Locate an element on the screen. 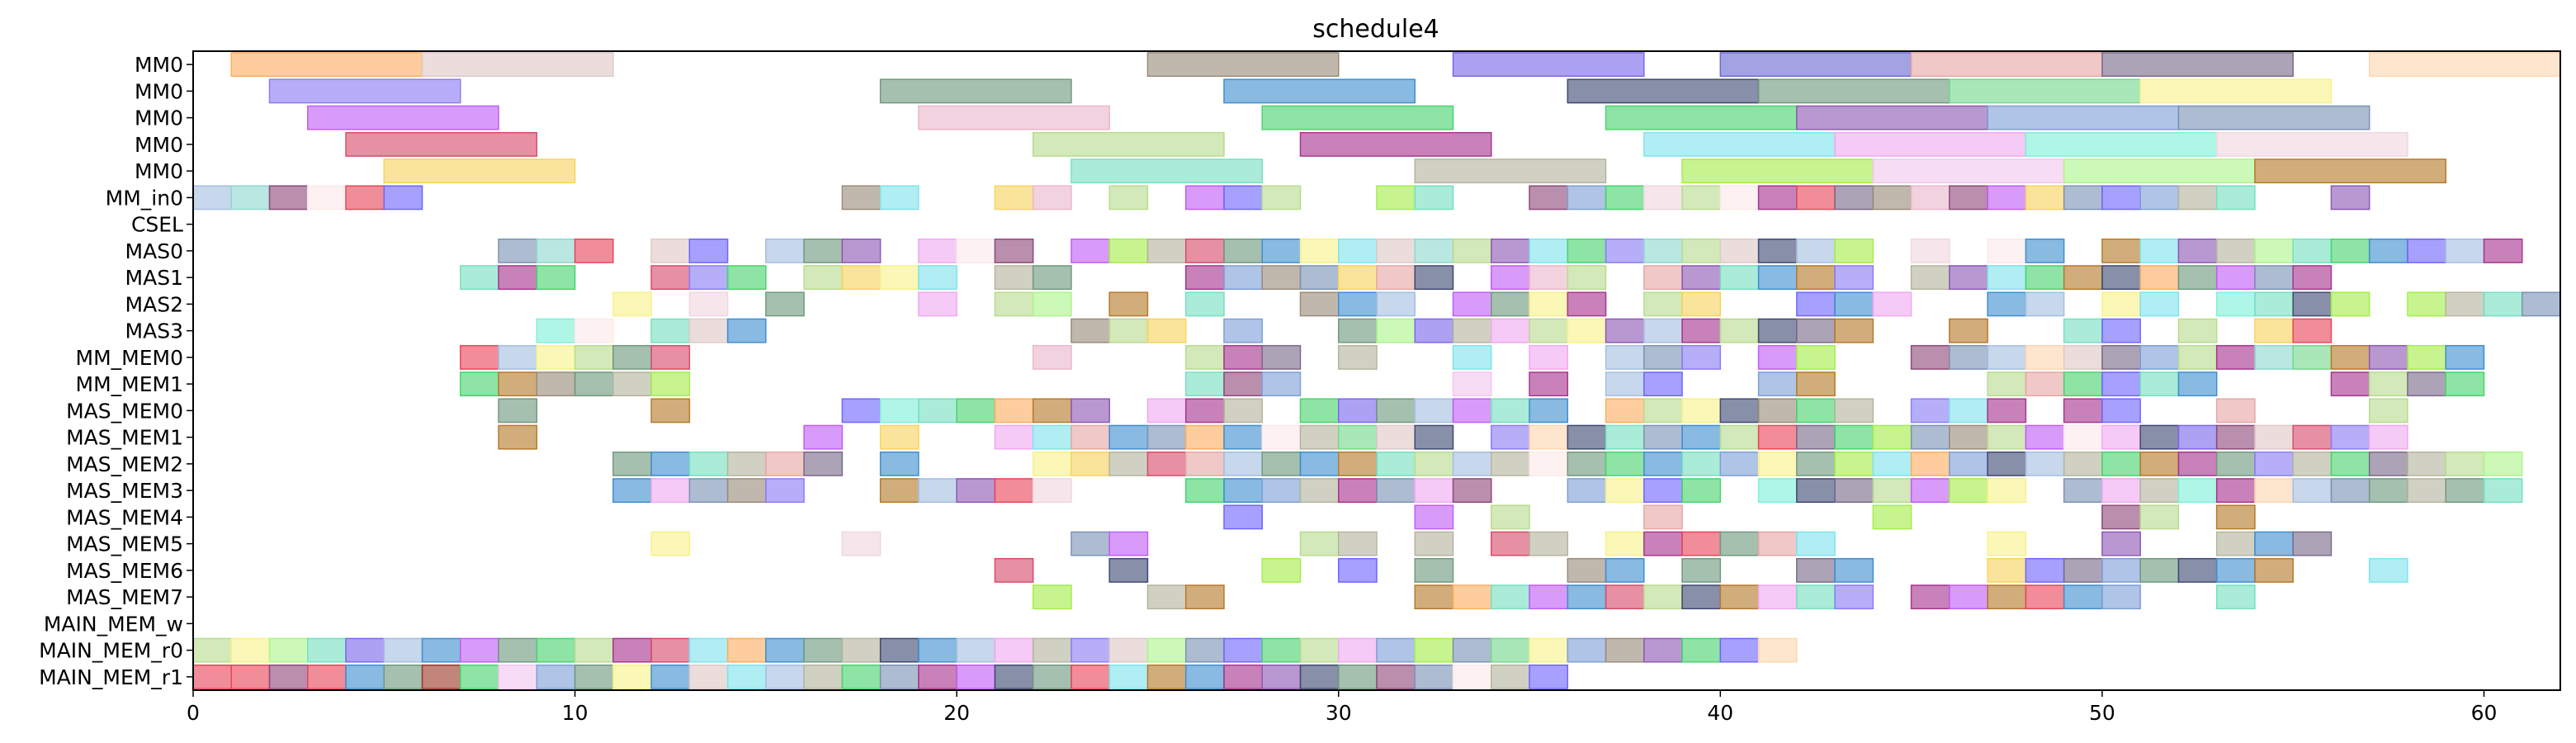  row-label-7: MAS0 is located at coordinates (154, 251).